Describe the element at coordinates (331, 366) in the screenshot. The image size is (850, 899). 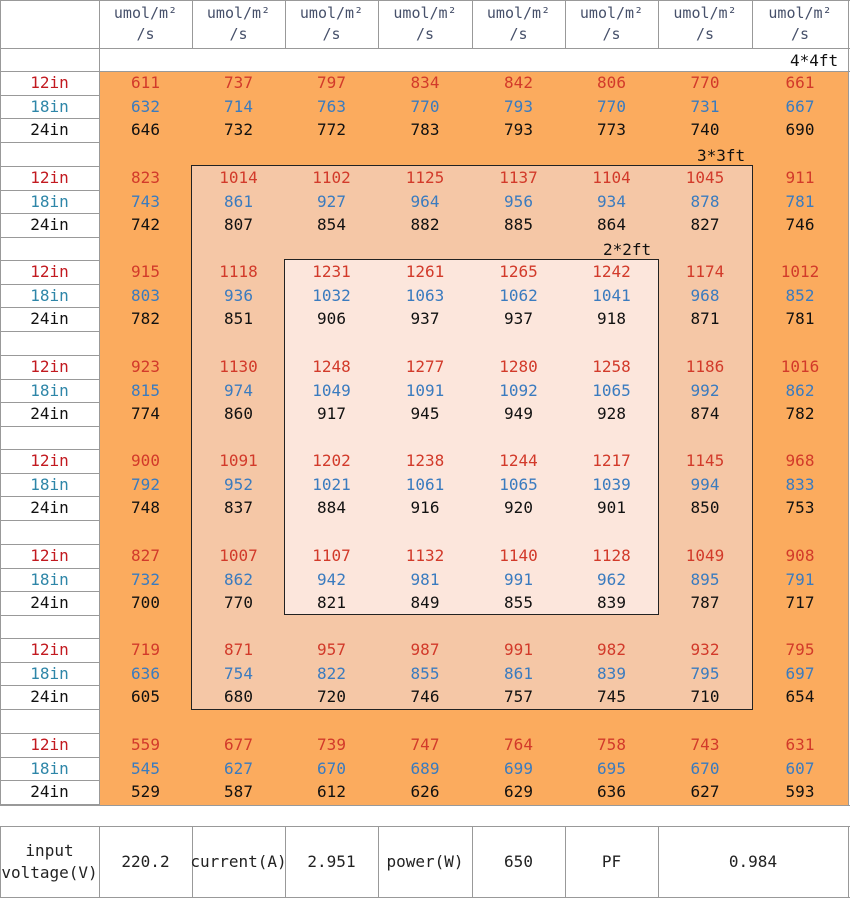
I see `ppfd-value: 1248` at that location.